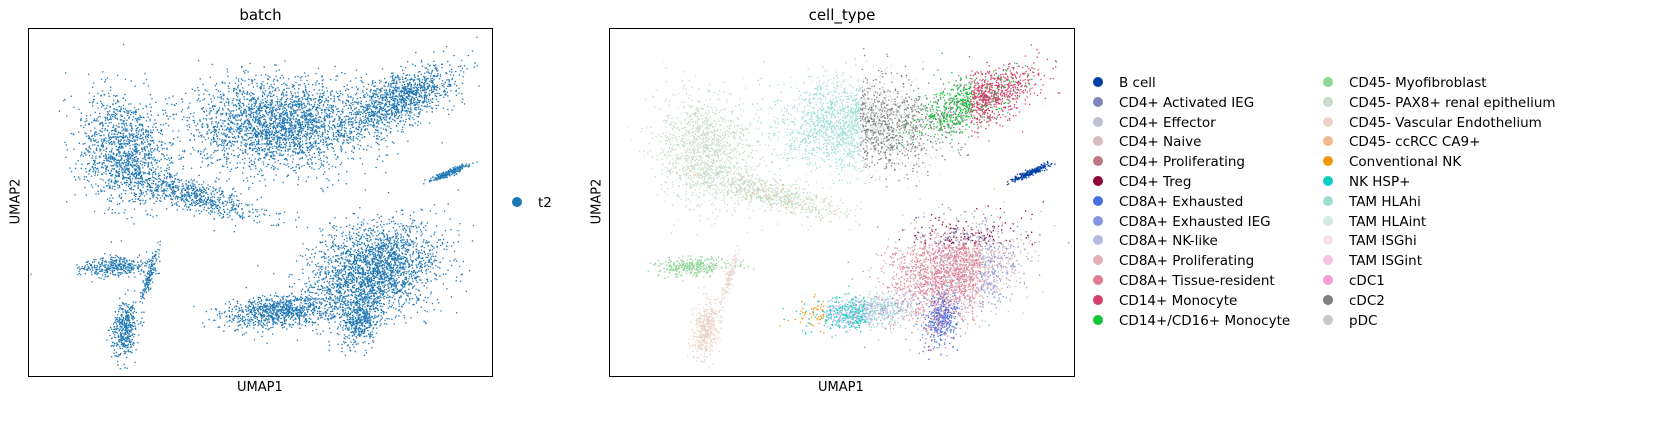 Image resolution: width=1661 pixels, height=429 pixels. Describe the element at coordinates (1178, 301) in the screenshot. I see `legend-label: CD14+ Monocyte` at that location.